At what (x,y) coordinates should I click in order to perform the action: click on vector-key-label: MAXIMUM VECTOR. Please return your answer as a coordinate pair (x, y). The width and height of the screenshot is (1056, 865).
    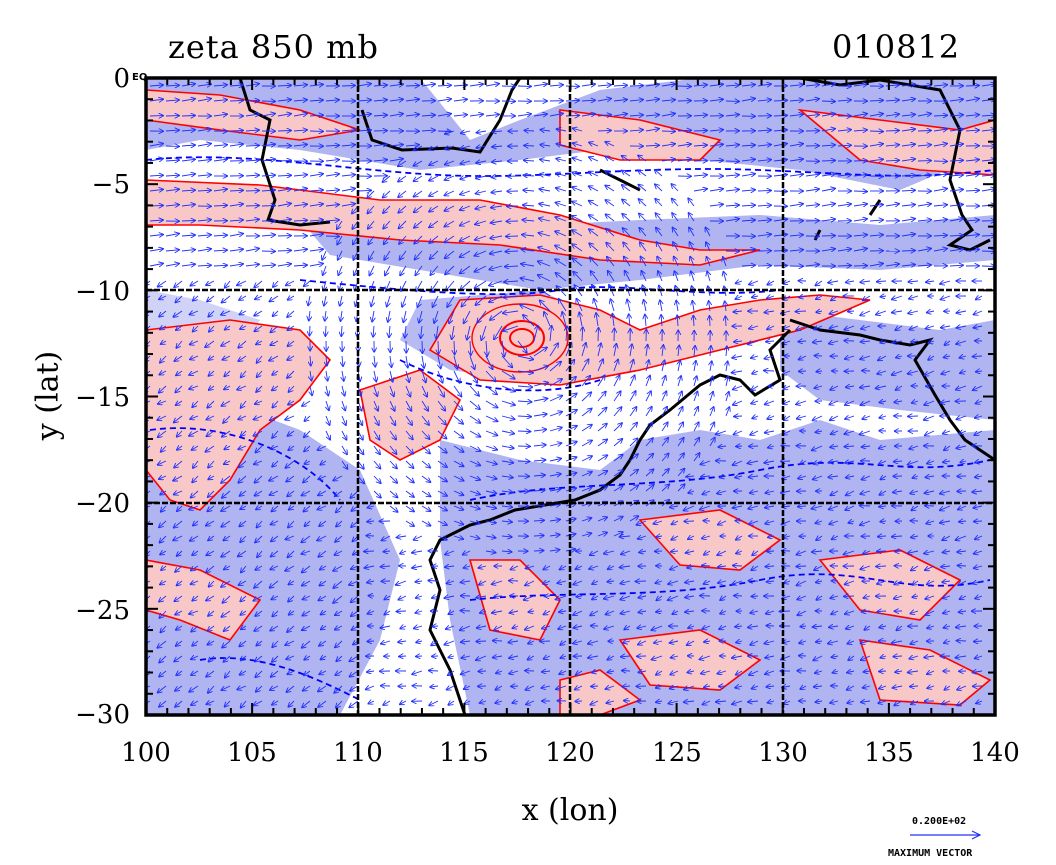
    Looking at the image, I should click on (930, 853).